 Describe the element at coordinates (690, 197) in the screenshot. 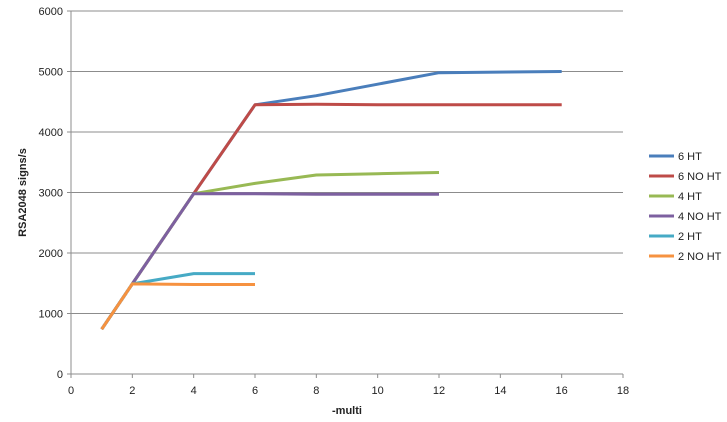

I see `legend-label: 4 HT` at that location.